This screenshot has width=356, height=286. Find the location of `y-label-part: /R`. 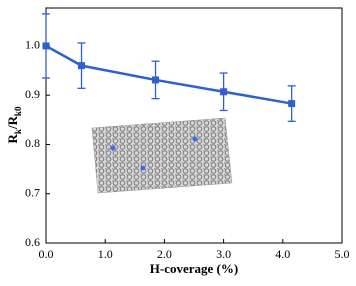

y-label-part: /R is located at coordinates (12, 122).